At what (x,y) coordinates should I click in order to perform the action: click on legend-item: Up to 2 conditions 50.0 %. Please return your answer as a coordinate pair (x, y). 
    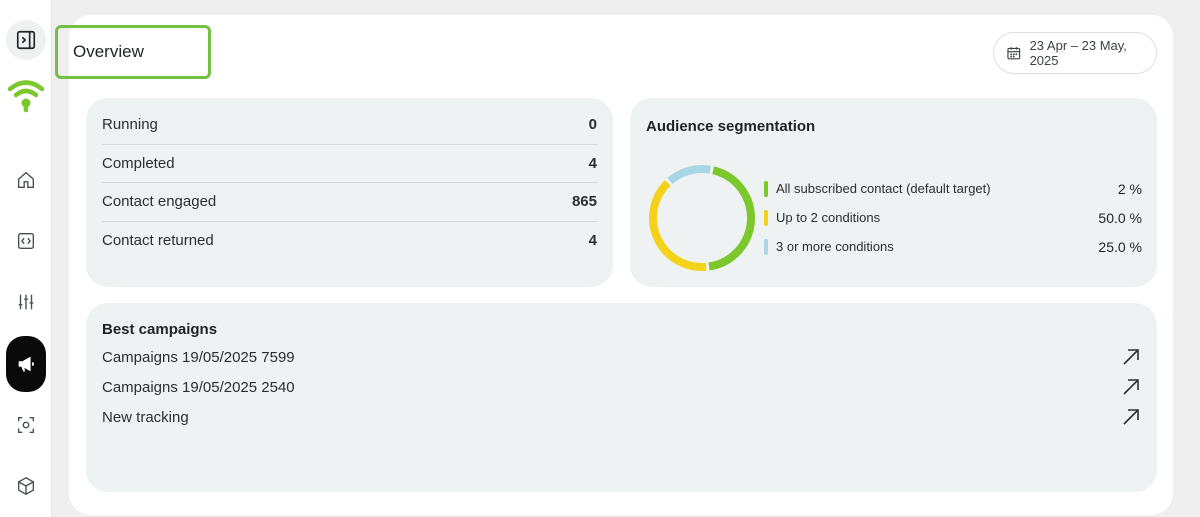
    Looking at the image, I should click on (953, 217).